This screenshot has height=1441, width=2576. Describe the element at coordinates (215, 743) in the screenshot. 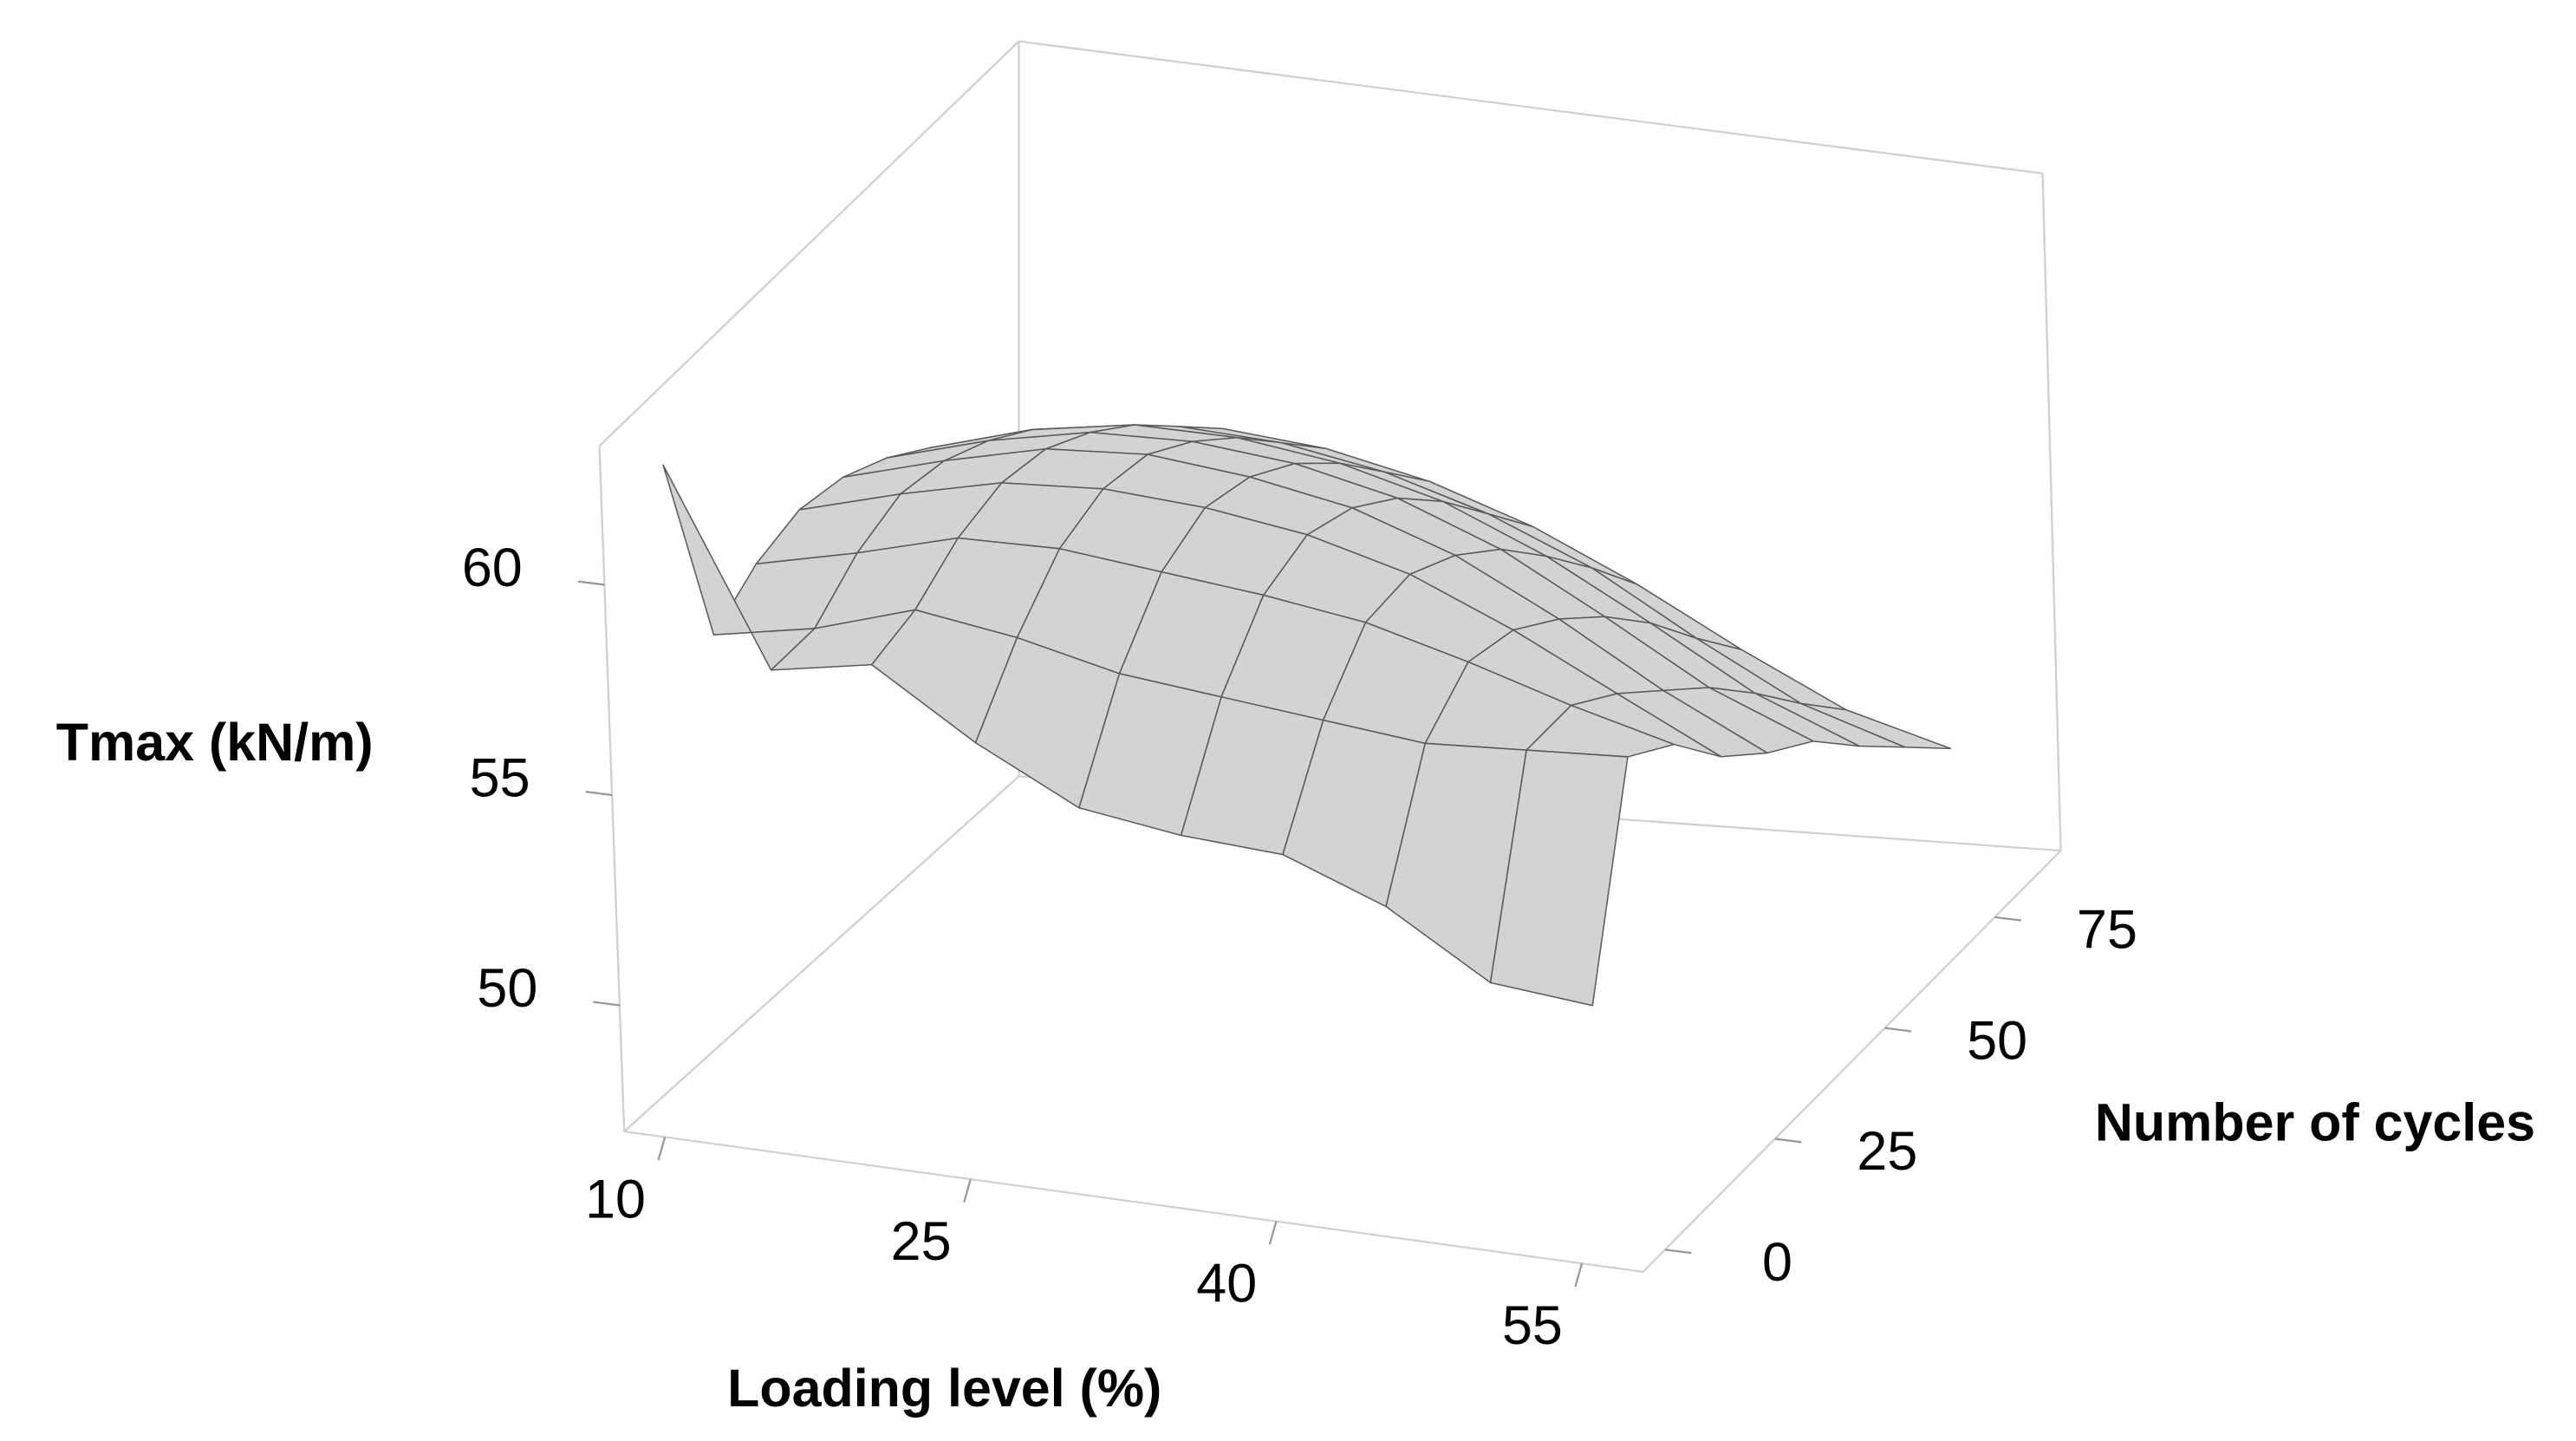

I see `z-axis-label: Tmax (kN/m)` at that location.